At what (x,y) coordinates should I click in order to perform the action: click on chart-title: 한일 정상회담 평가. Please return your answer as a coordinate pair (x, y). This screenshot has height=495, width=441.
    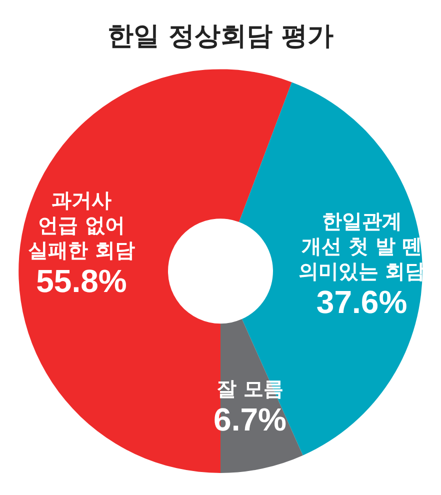
    Looking at the image, I should click on (220, 36).